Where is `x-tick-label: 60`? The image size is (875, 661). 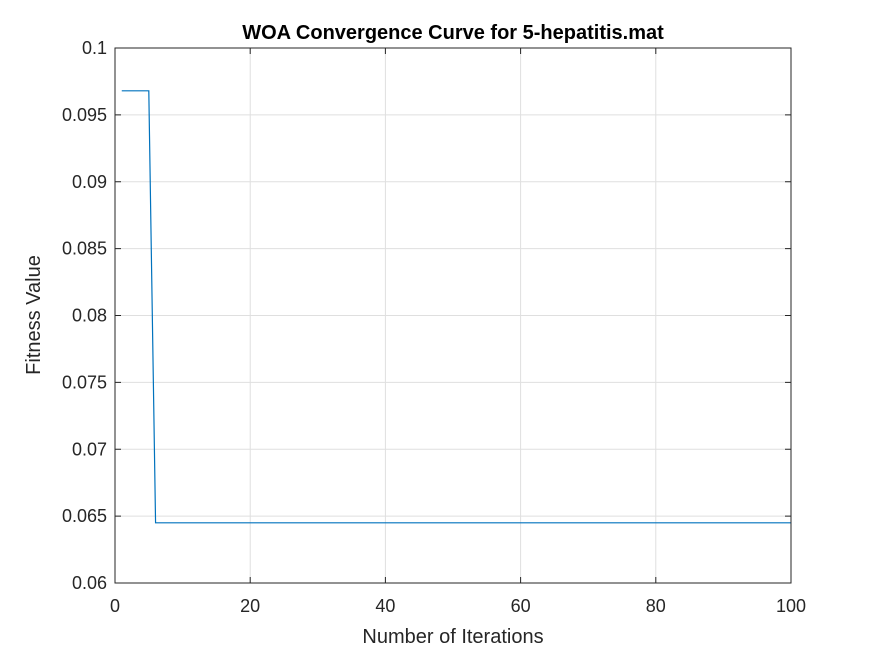
x-tick-label: 60 is located at coordinates (521, 606).